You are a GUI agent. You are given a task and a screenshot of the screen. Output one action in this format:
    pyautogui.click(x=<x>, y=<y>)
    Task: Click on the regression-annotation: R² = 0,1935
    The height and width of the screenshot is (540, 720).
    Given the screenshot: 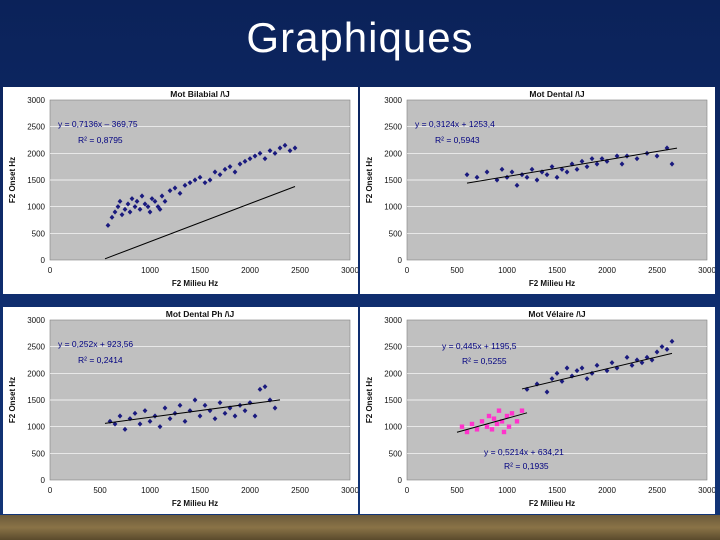 What is the action you would take?
    pyautogui.click(x=526, y=466)
    